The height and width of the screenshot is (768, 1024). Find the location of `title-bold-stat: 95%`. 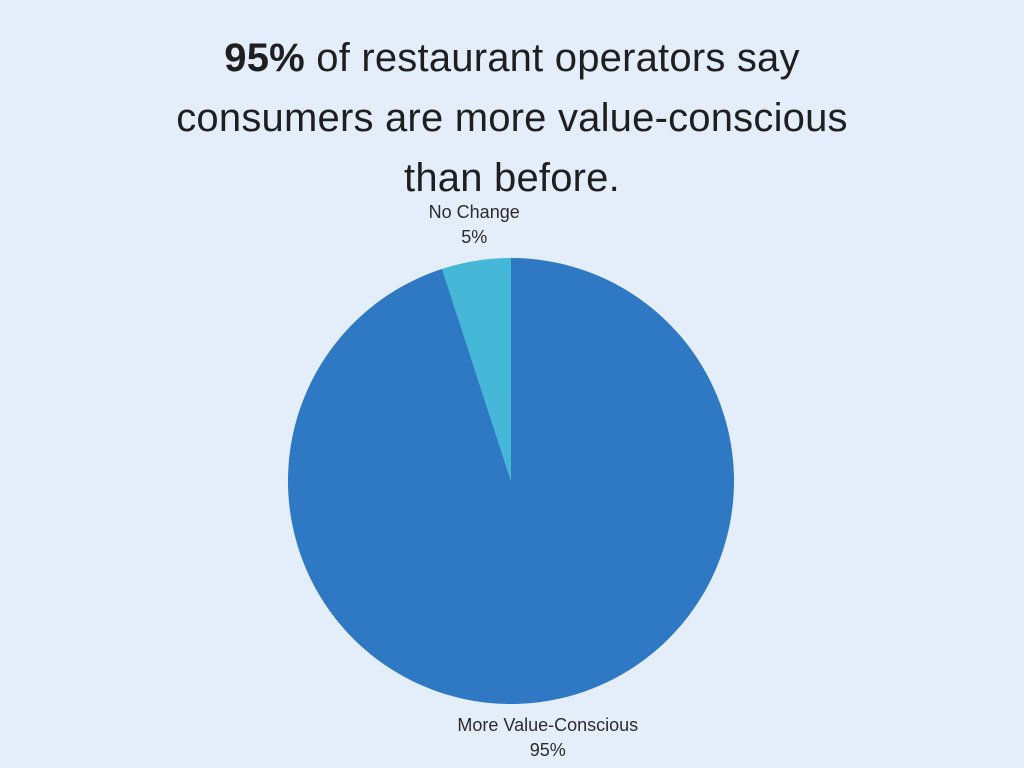

title-bold-stat: 95% is located at coordinates (264, 58).